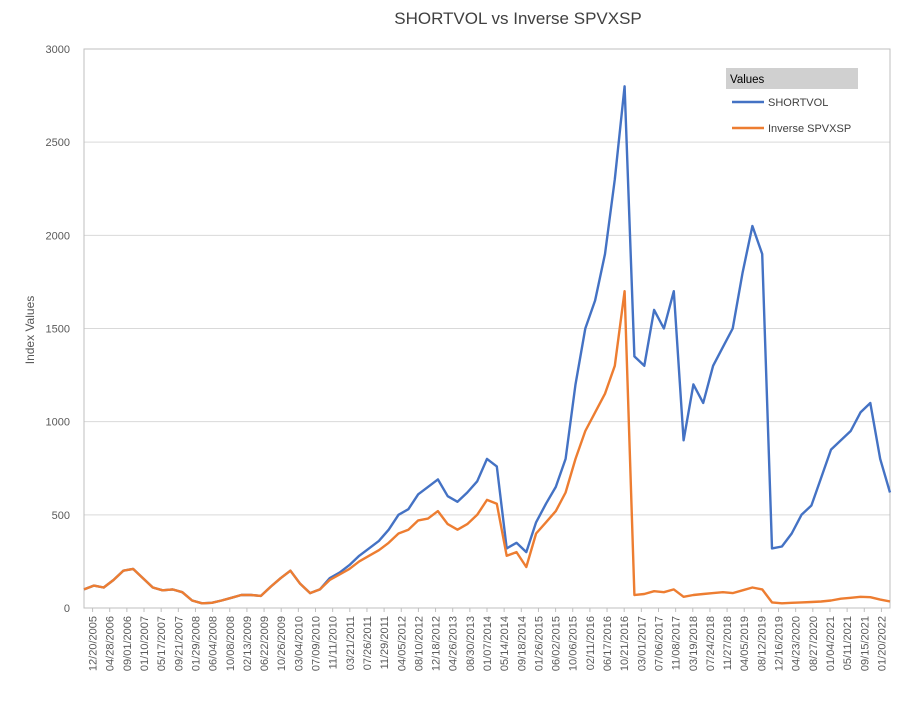 The image size is (914, 703). Describe the element at coordinates (792, 78) in the screenshot. I see `legend-header` at that location.